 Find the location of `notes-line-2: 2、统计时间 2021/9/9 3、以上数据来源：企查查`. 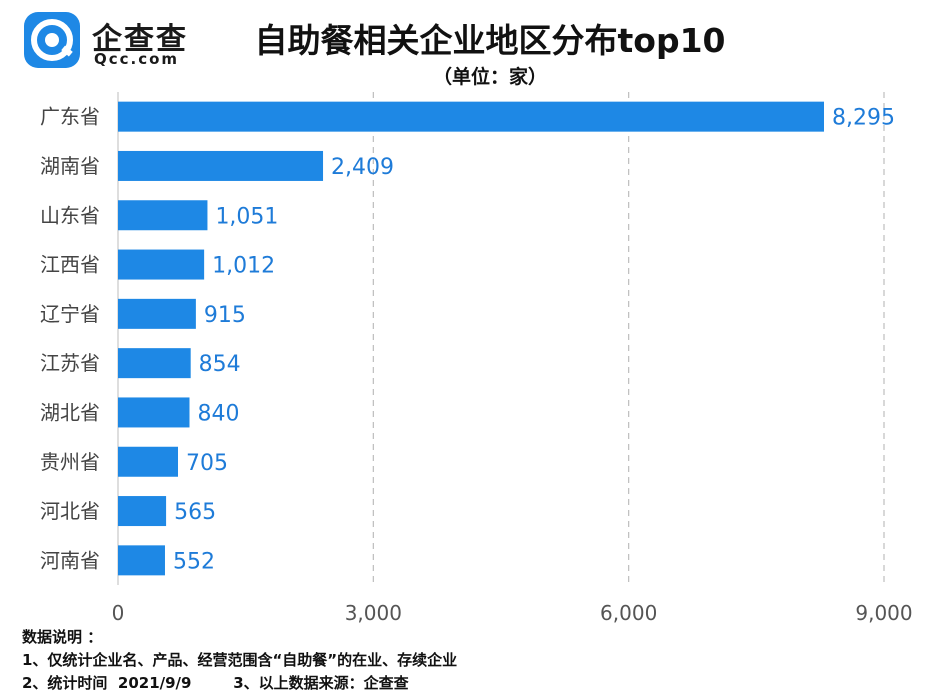

notes-line-2: 2、统计时间 2021/9/9 3、以上数据来源：企查查 is located at coordinates (215, 683).